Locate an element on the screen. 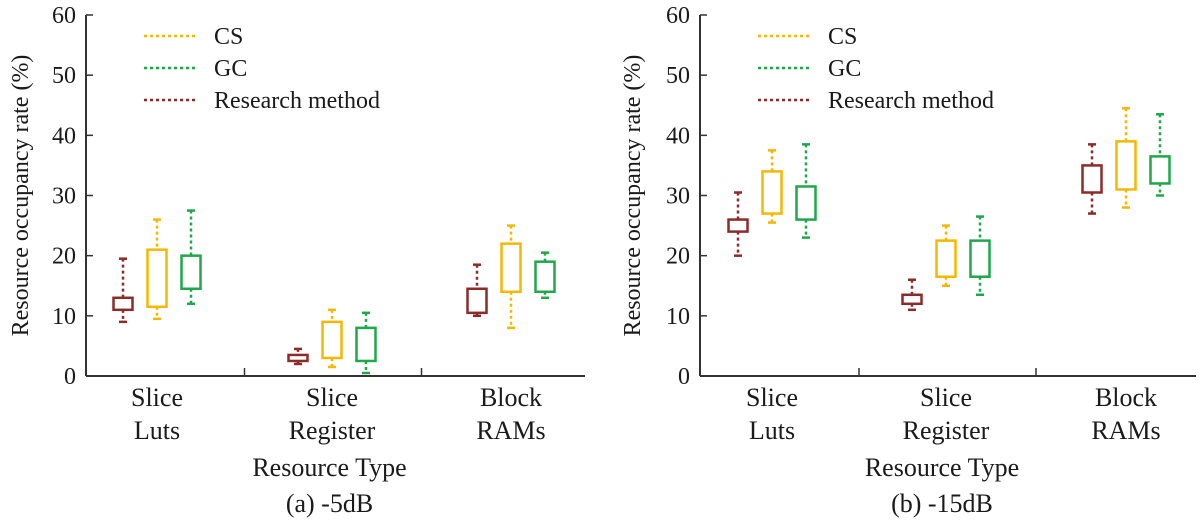 The width and height of the screenshot is (1200, 524). panel-b-category-label: RAMs is located at coordinates (1125, 430).